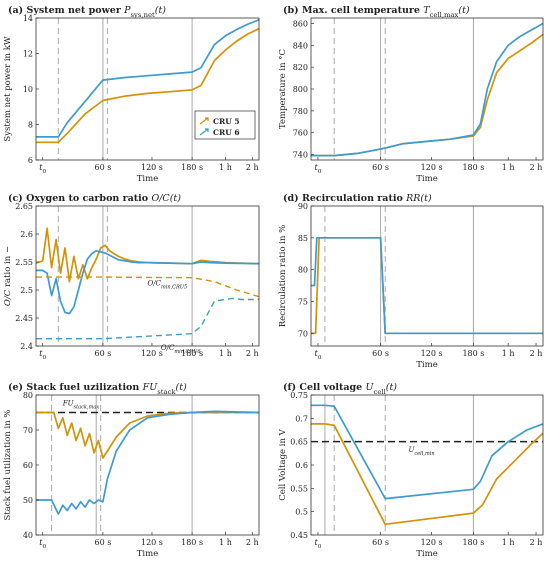 Image resolution: width=550 pixels, height=569 pixels. I want to click on y-tick-label: 760, so click(300, 133).